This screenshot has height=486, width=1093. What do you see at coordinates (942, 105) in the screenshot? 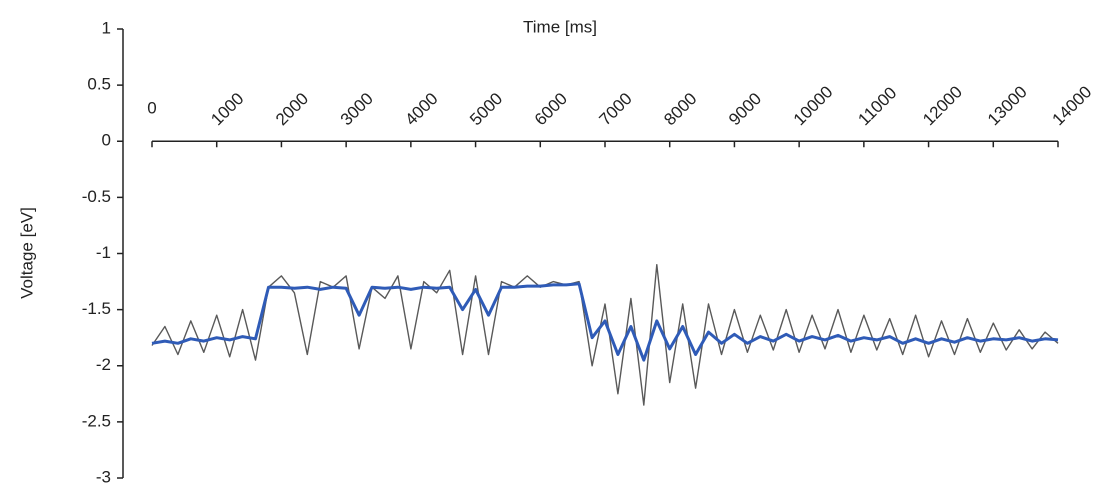
I see `x-tick-label: 12000` at bounding box center [942, 105].